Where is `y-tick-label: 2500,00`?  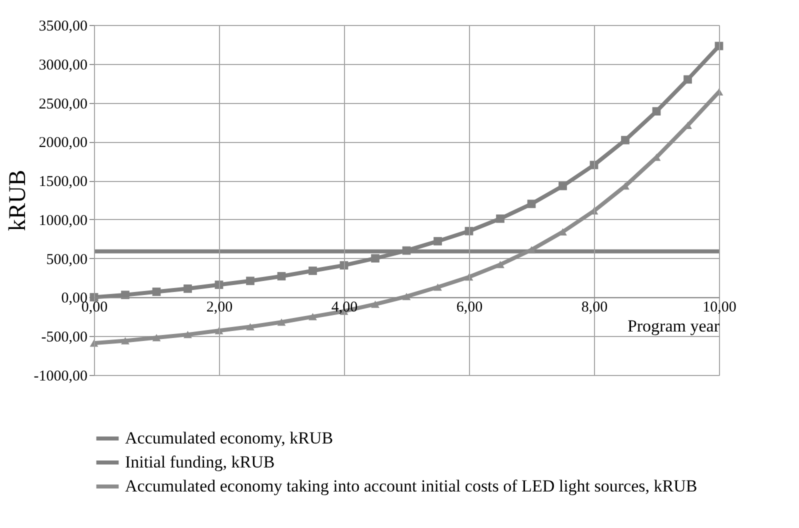 y-tick-label: 2500,00 is located at coordinates (63, 104).